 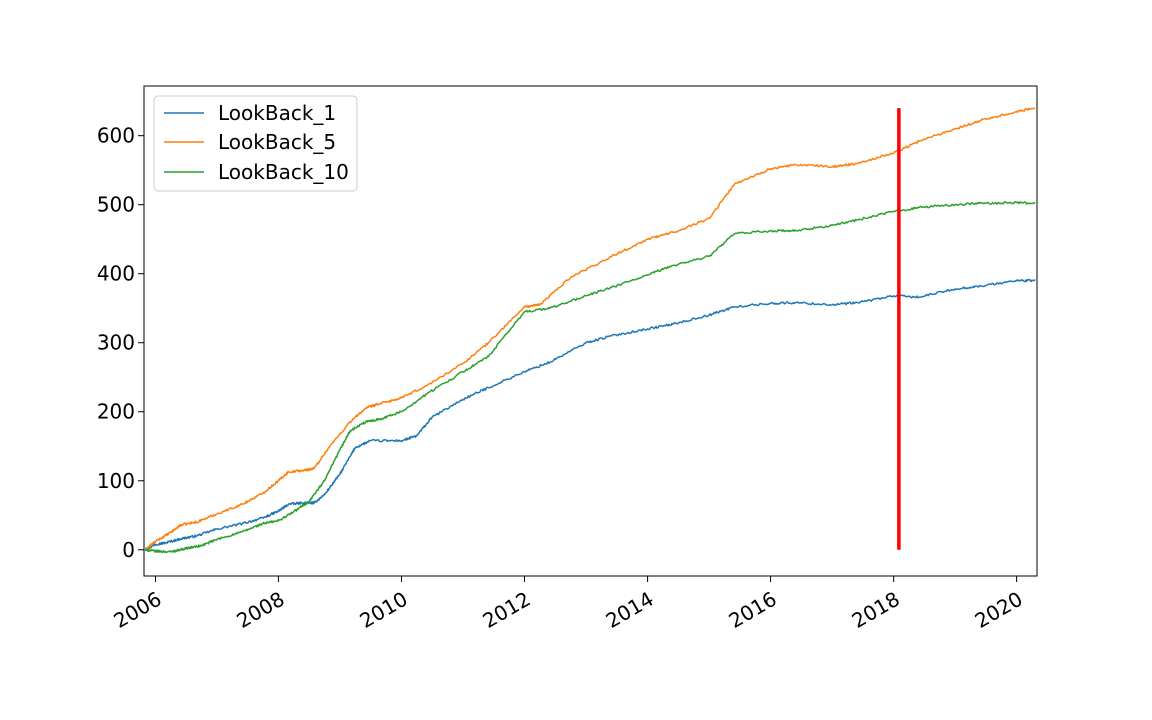 I want to click on legend: LookBack_1 LookBack_5 LookBack_10, so click(x=255, y=143).